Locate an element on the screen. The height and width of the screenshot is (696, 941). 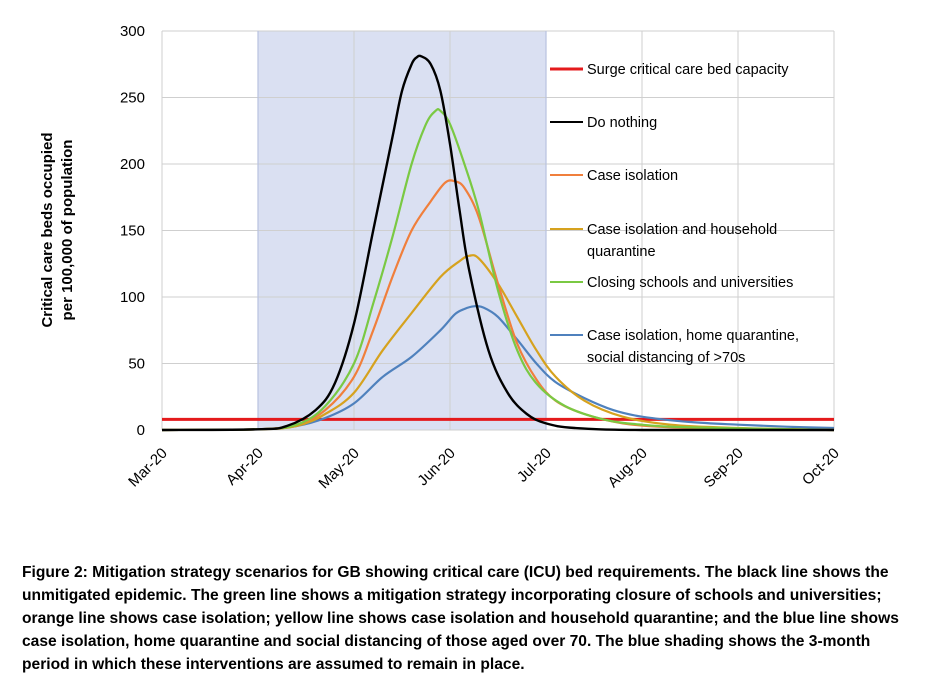
y-tick-label: 0 is located at coordinates (141, 430).